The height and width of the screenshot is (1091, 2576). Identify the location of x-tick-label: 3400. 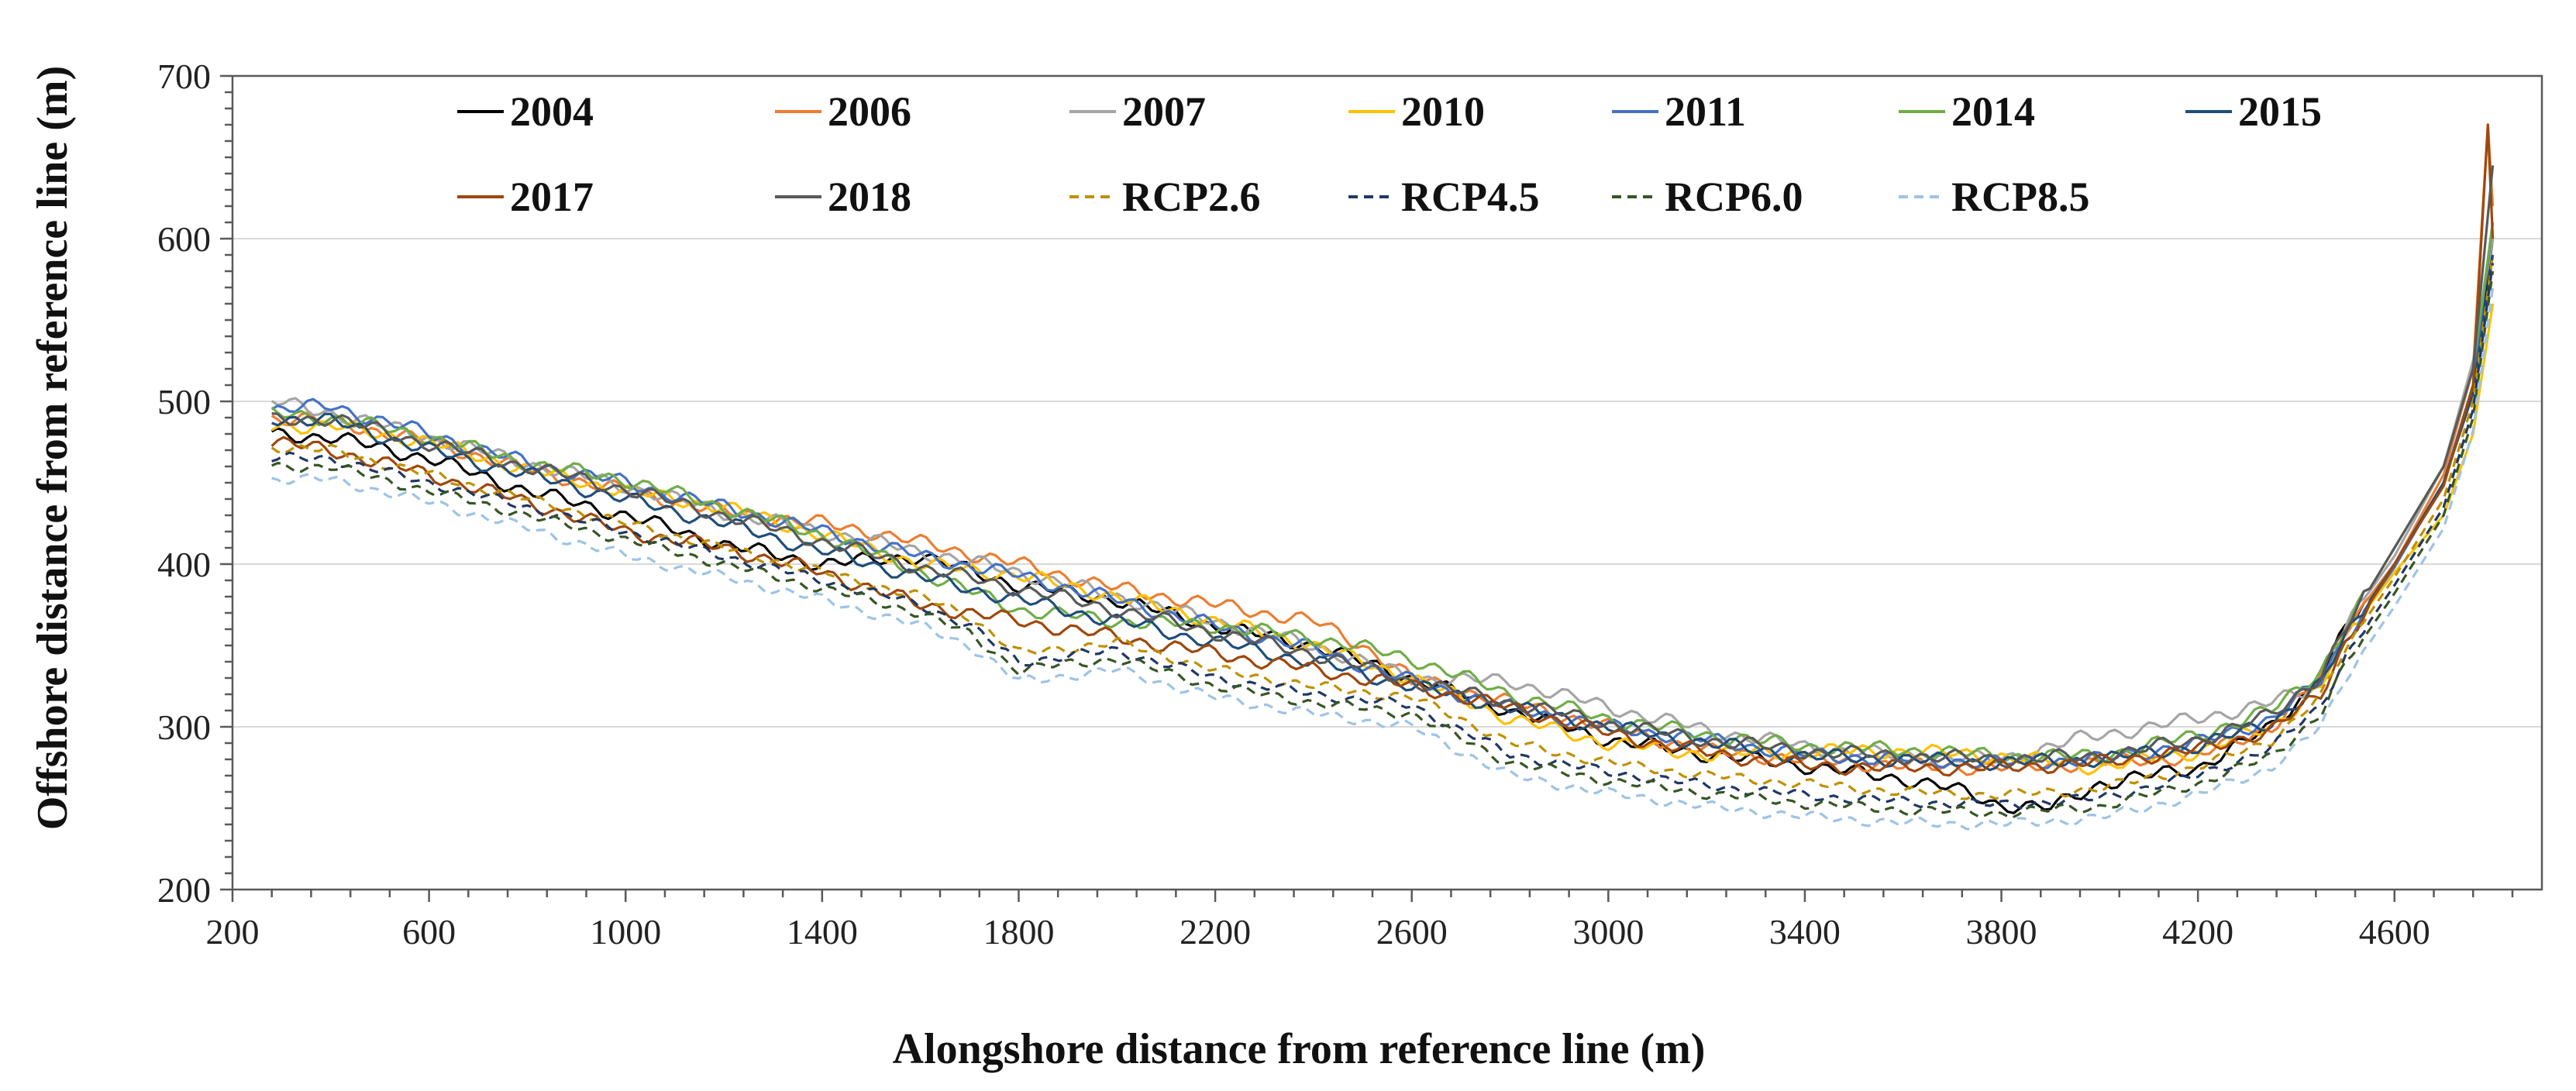
(1805, 932).